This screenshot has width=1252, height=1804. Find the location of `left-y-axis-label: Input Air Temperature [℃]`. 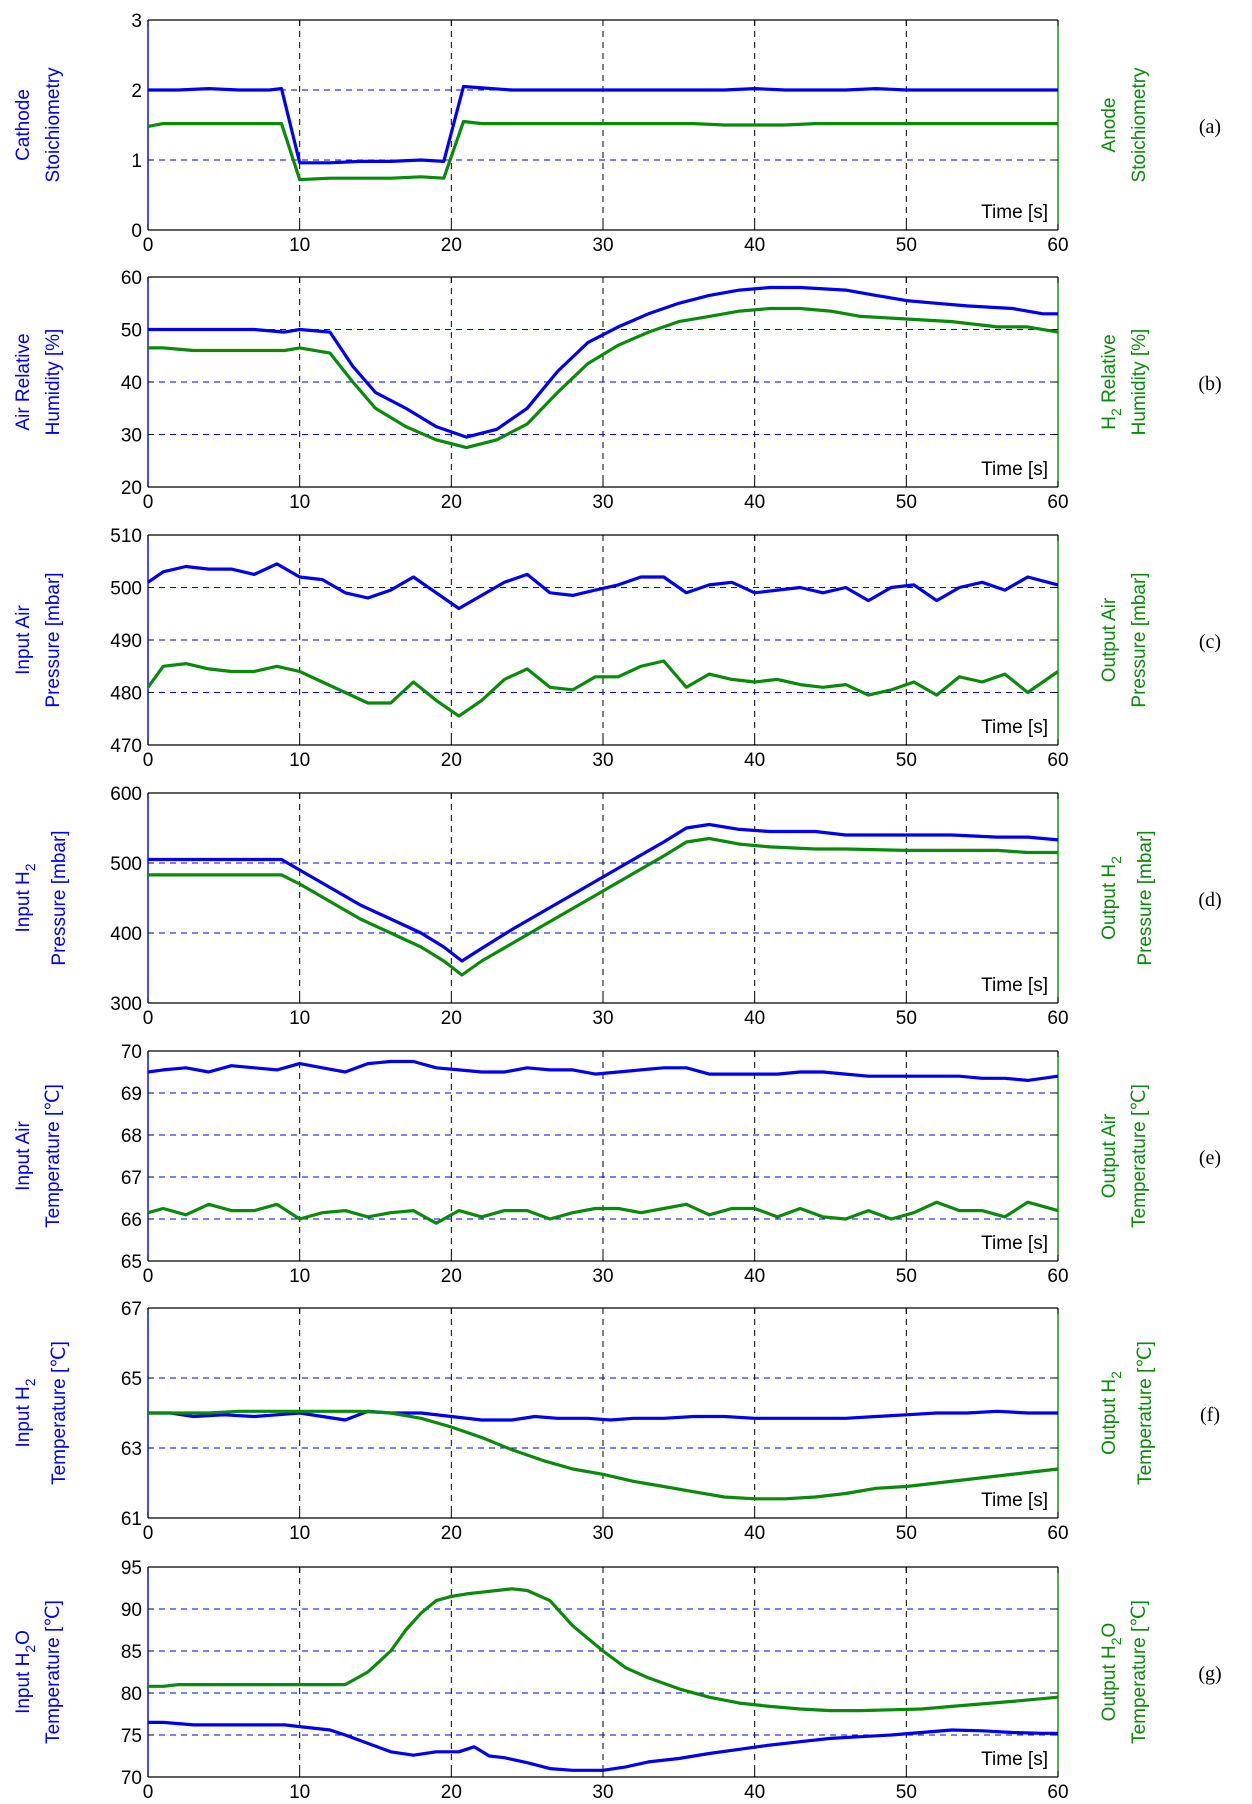

left-y-axis-label: Input Air Temperature [℃] is located at coordinates (38, 1156).